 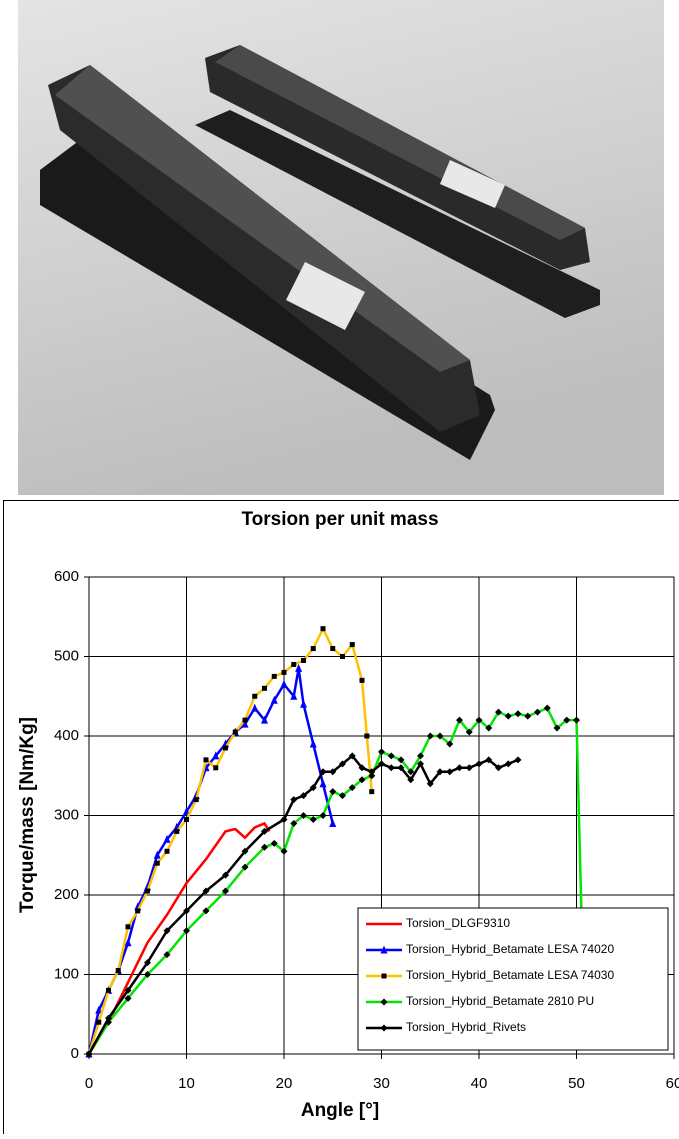 I want to click on legend-label: Torsion_DLGF9310, so click(x=458, y=923).